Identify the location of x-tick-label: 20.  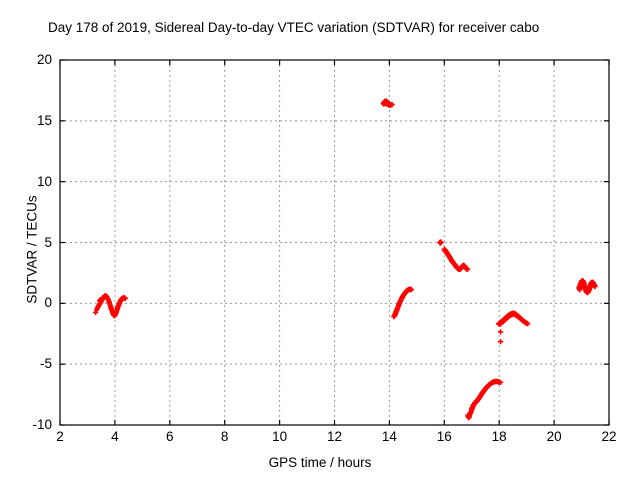
(554, 436).